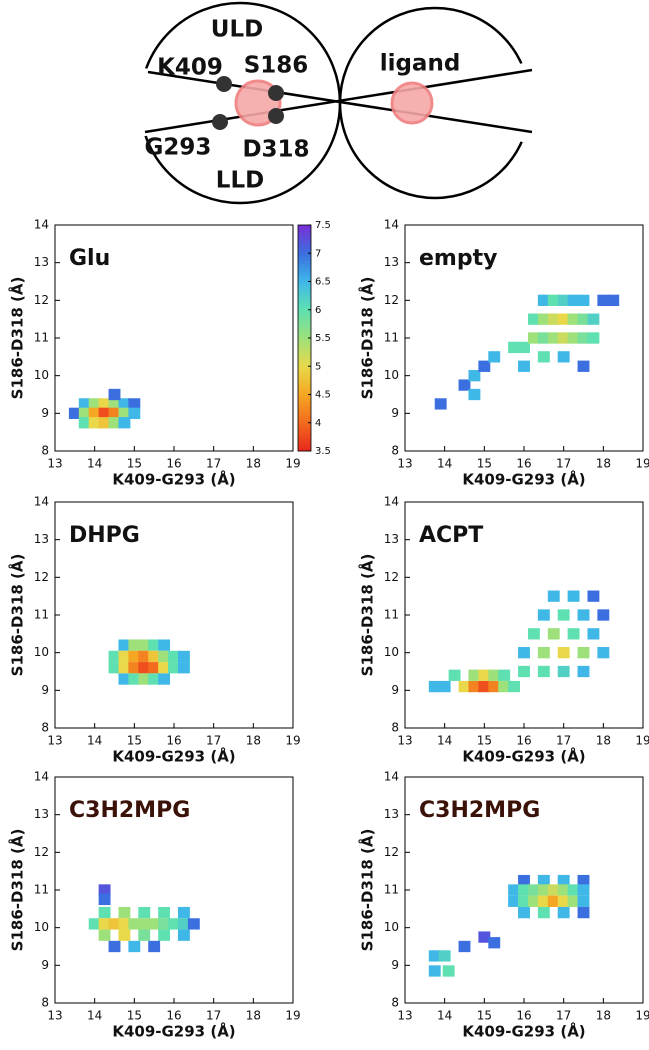 This screenshot has width=649, height=1050. I want to click on wedge-mask, so click(225, 102).